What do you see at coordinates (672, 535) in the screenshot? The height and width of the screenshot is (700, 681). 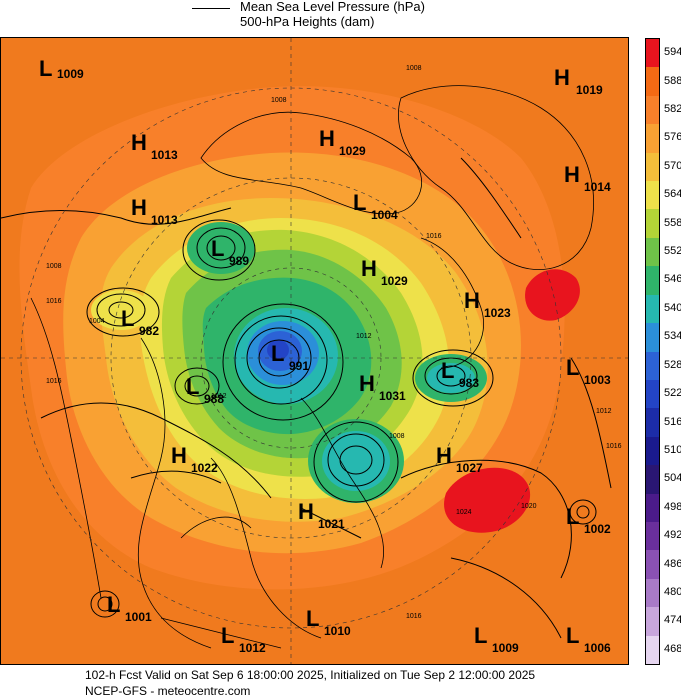 I see `colorbar-level-label: 492` at bounding box center [672, 535].